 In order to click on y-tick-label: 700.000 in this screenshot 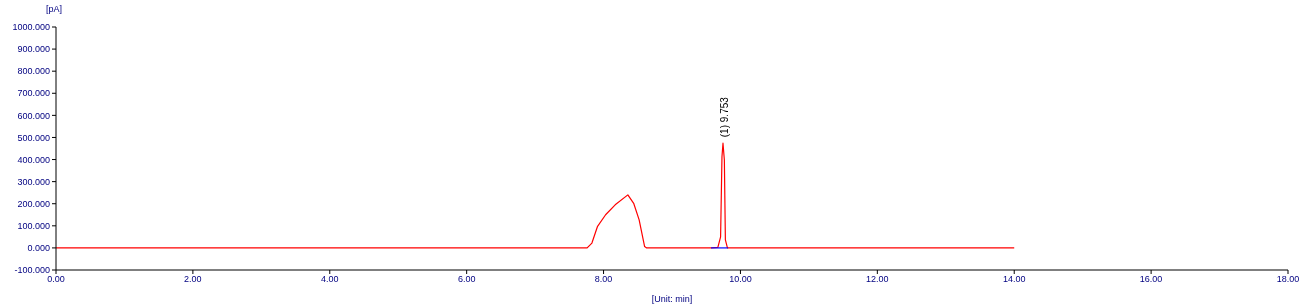, I will do `click(33, 93)`.